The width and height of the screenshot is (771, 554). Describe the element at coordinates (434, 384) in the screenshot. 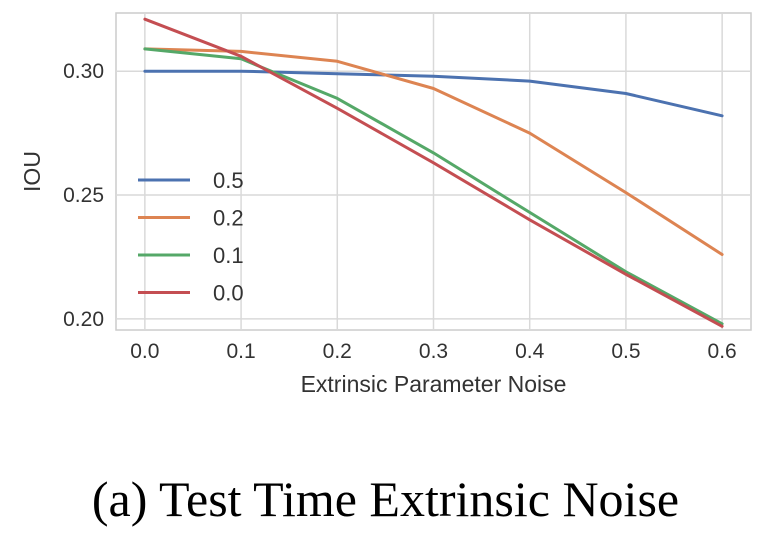

I see `x-axis-label: Extrinsic Parameter Noise` at that location.